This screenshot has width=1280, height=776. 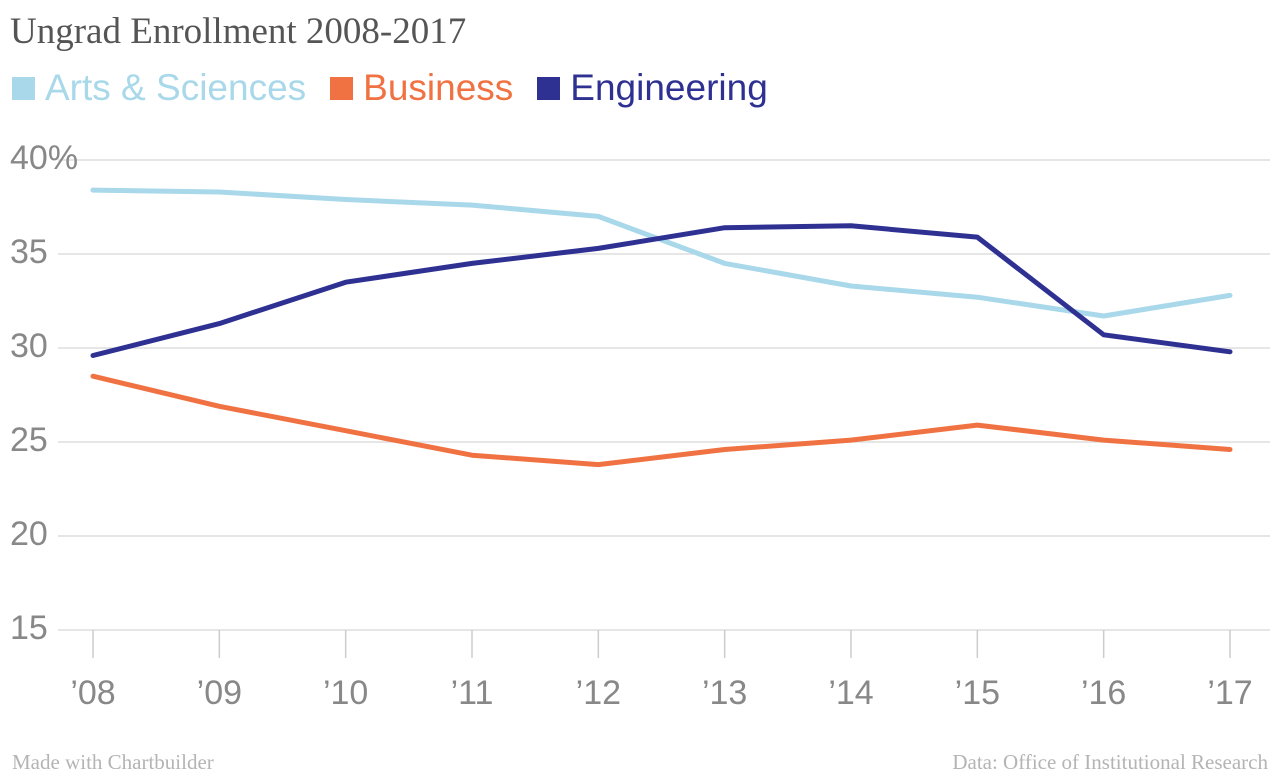 What do you see at coordinates (342, 88) in the screenshot?
I see `legend-swatch-business` at bounding box center [342, 88].